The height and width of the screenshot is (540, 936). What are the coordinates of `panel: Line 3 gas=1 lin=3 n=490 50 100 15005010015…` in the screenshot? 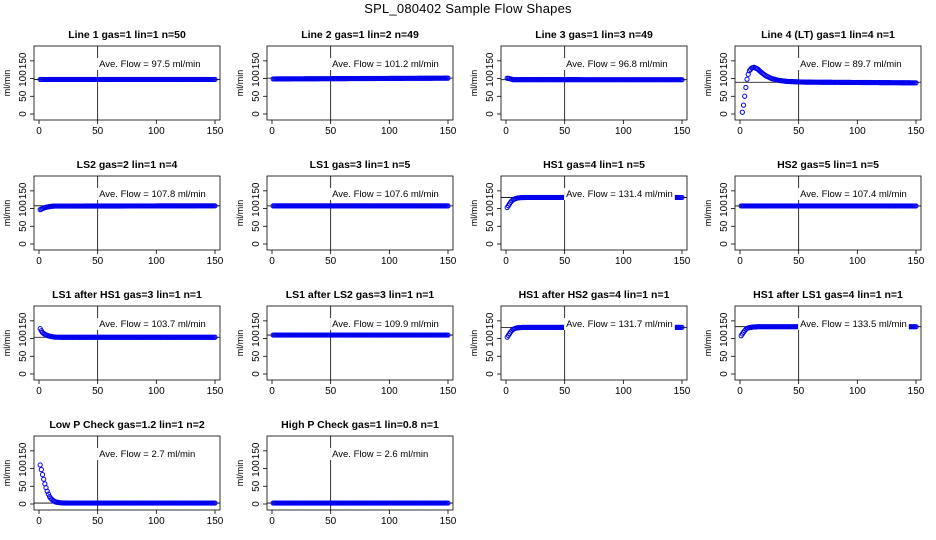 It's located at (580, 83).